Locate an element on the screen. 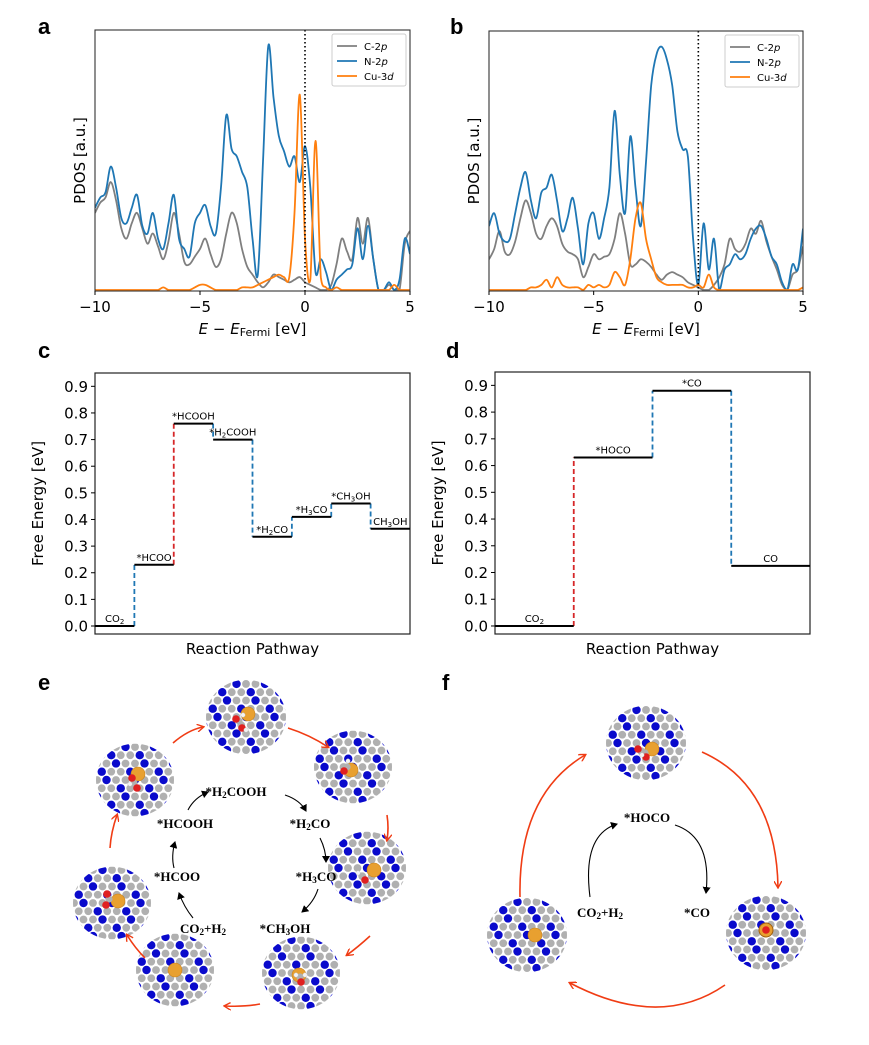 The image size is (869, 1045). label-part: *H is located at coordinates (304, 876).